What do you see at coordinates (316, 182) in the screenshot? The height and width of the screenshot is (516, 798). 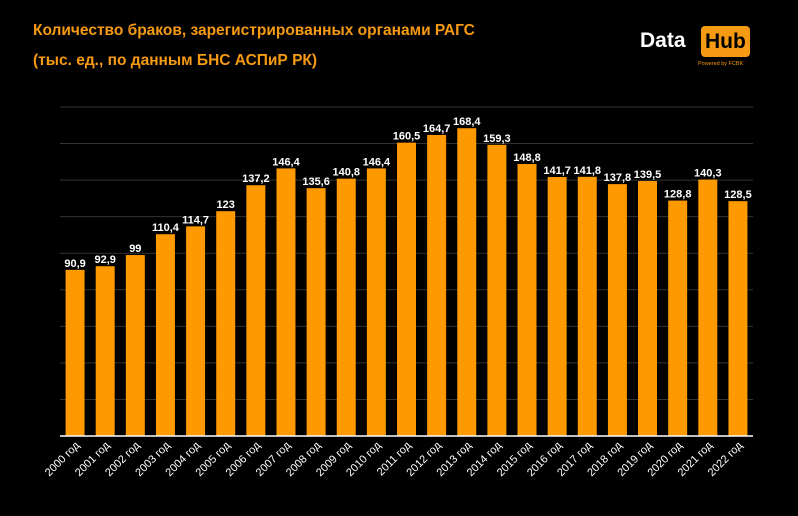 I see `data-label: 135,6` at bounding box center [316, 182].